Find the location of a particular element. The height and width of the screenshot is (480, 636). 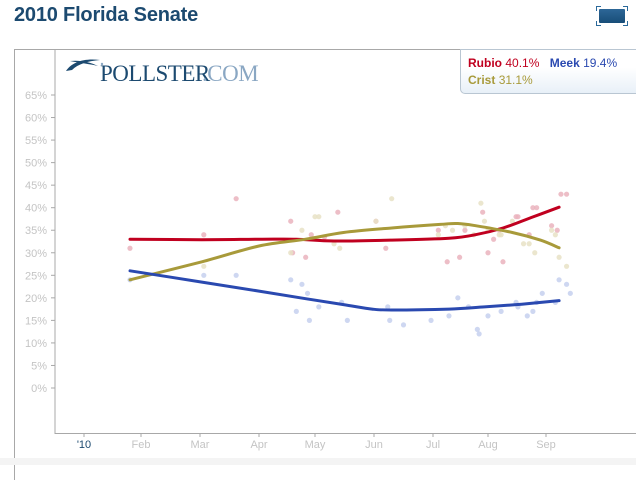

logo-text-suffix: .COM is located at coordinates (230, 73).